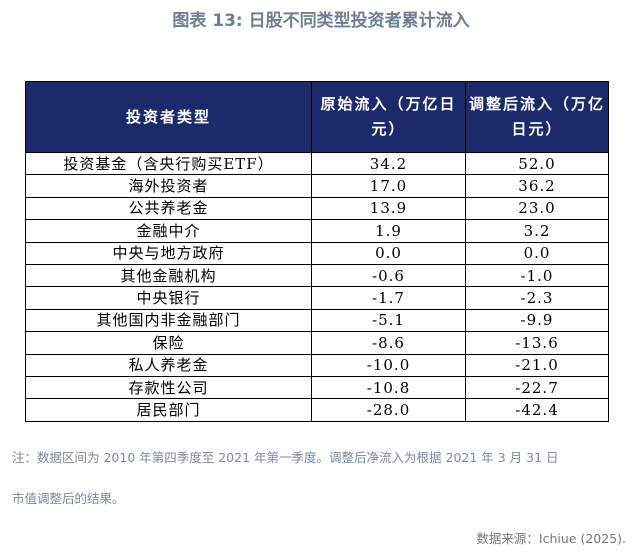 This screenshot has height=555, width=642. I want to click on raw-inflow-cell: 0.0, so click(388, 253).